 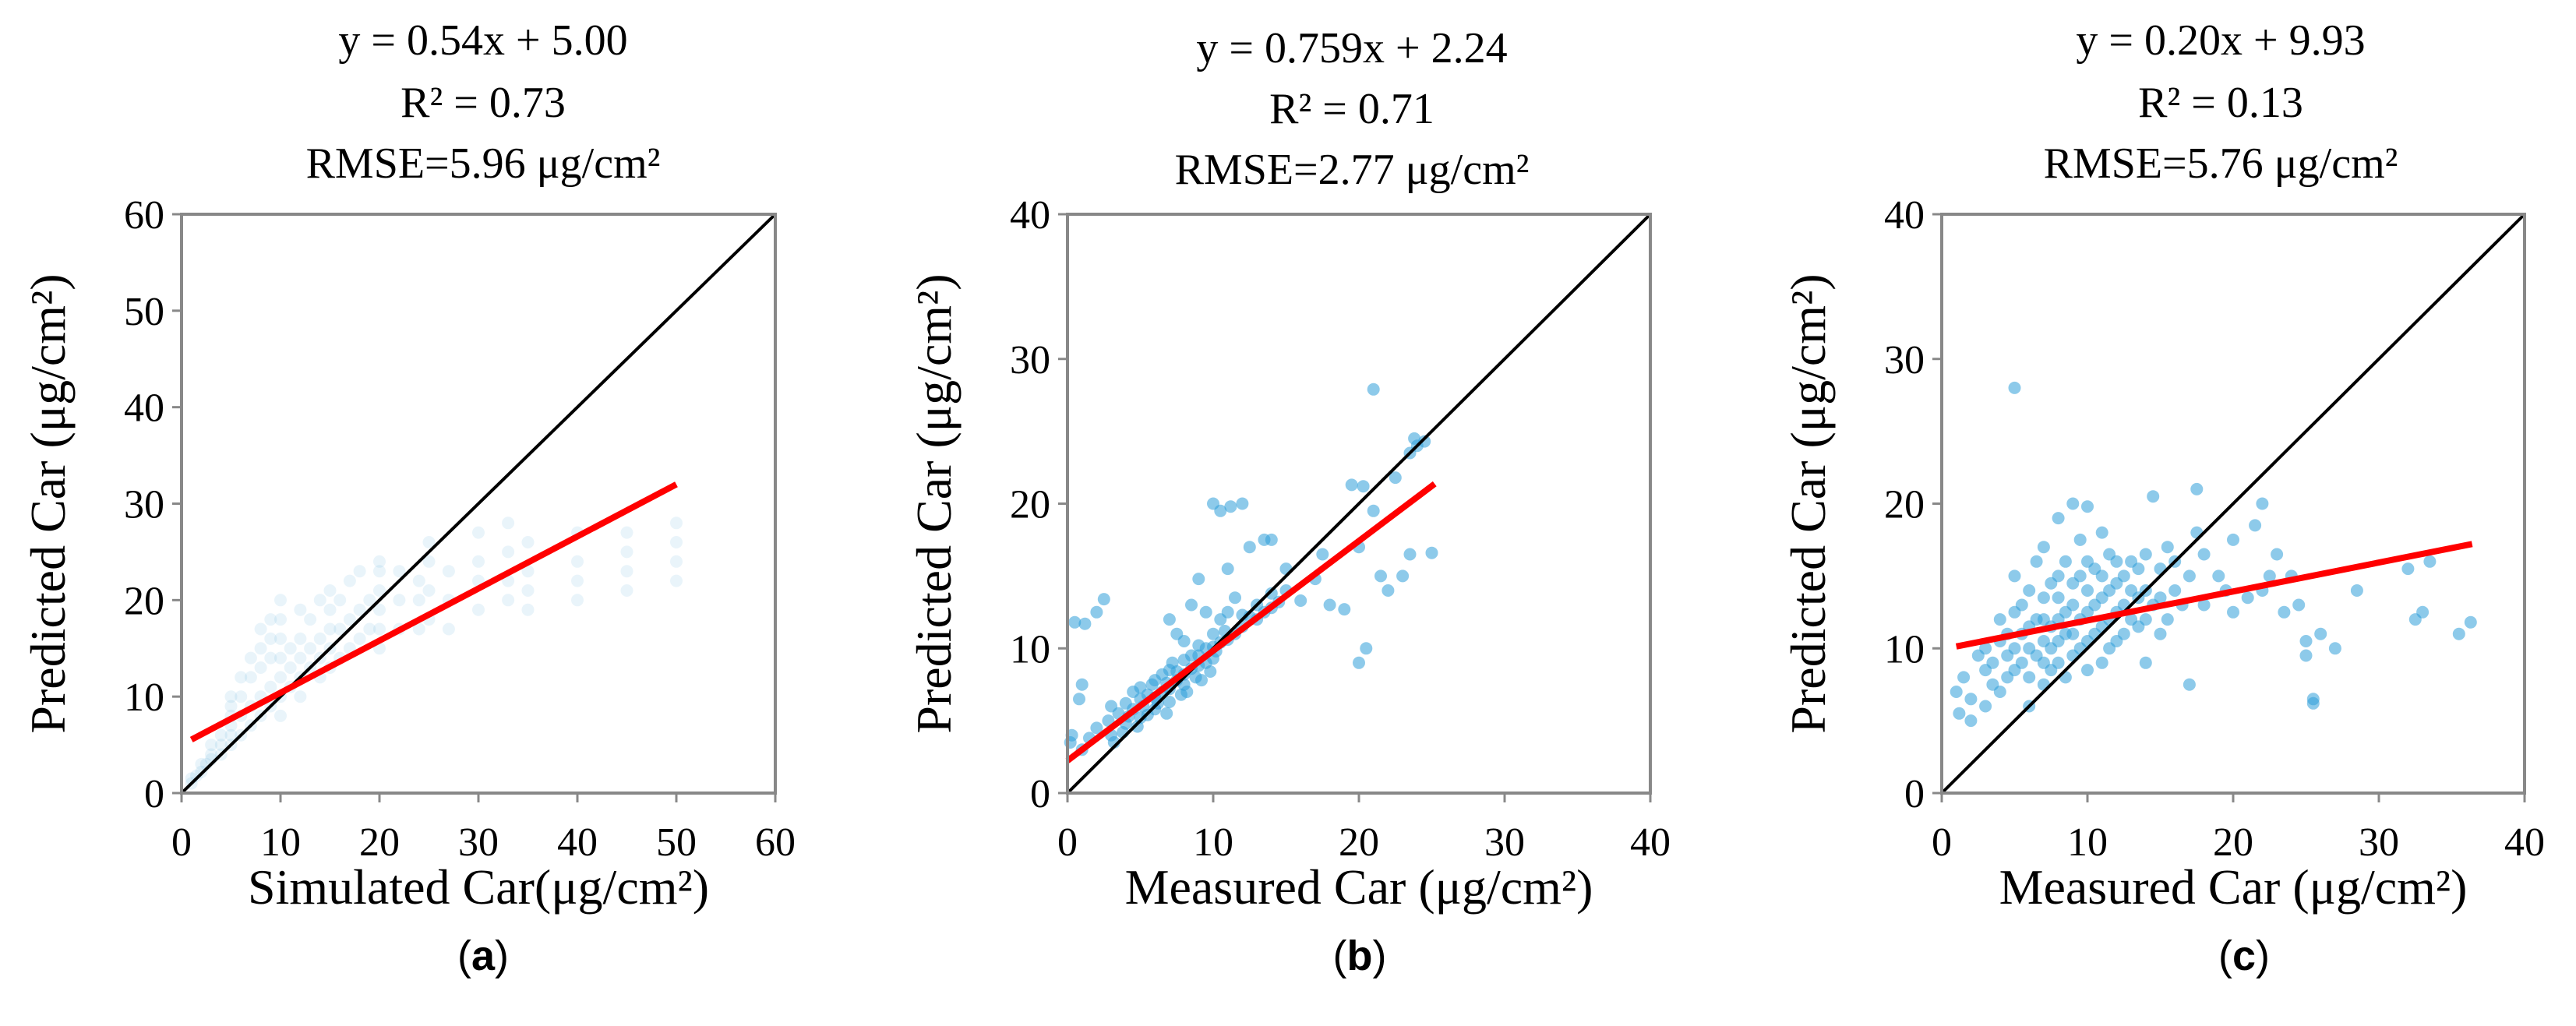 I want to click on chart-a-x-tick-label: 50, so click(x=676, y=842).